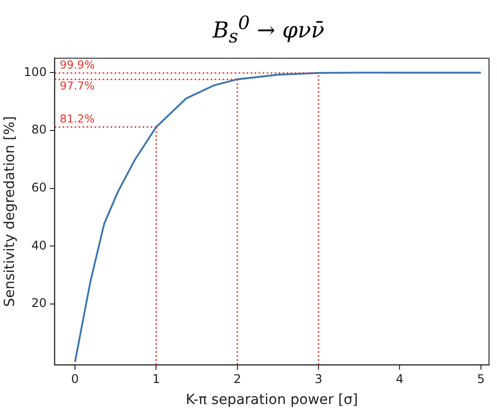 This screenshot has height=411, width=497. I want to click on ref-line-label: 97.7%, so click(77, 86).